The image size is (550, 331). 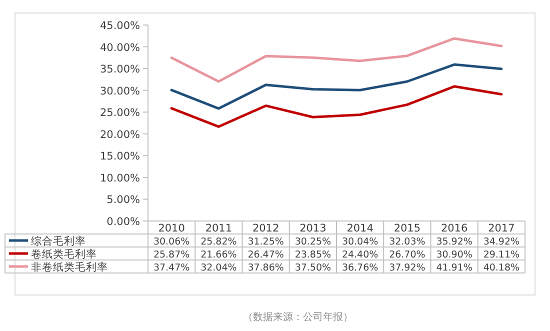 I want to click on data-label: 26.70%, so click(x=407, y=255).